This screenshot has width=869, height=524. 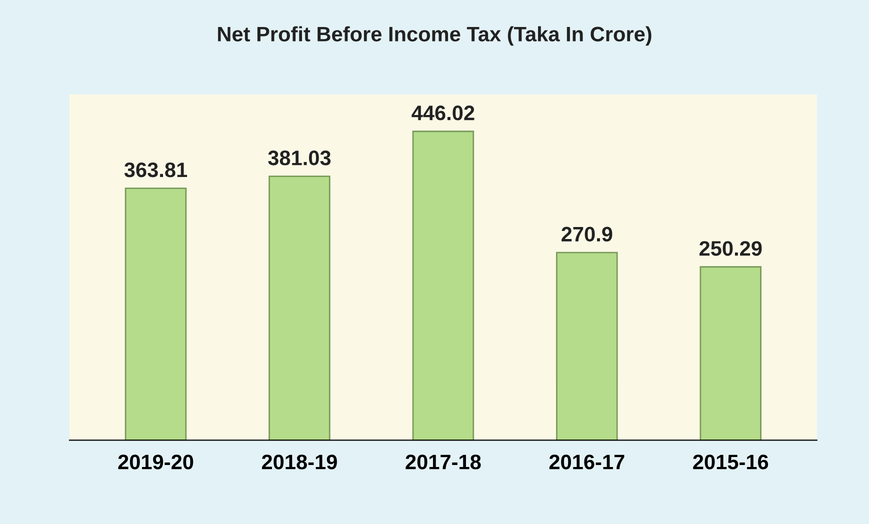 What do you see at coordinates (156, 170) in the screenshot?
I see `data-label: 363.81` at bounding box center [156, 170].